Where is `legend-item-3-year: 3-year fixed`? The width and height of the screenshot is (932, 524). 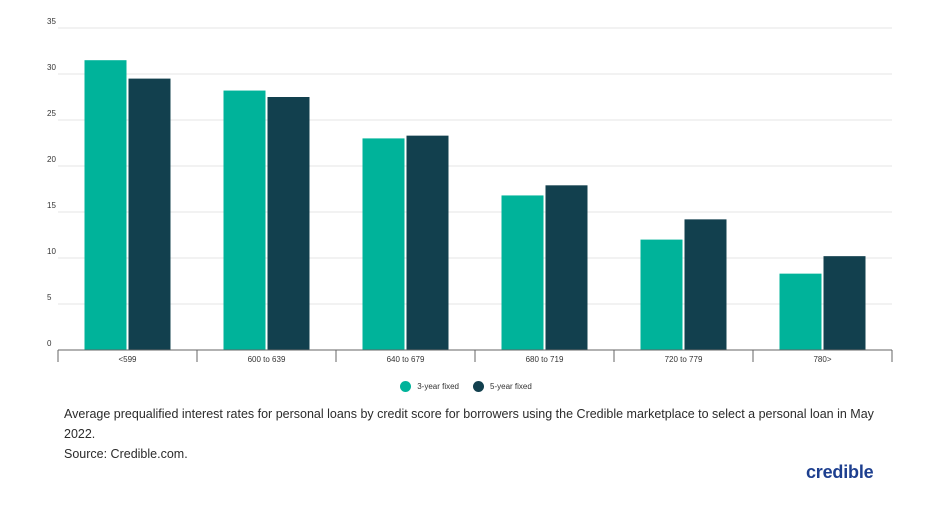 legend-item-3-year: 3-year fixed is located at coordinates (429, 386).